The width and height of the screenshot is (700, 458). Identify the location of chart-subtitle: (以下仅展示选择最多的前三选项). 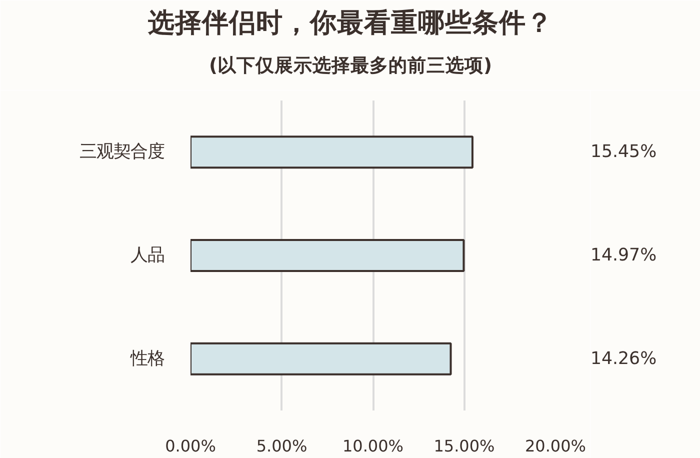
(350, 65).